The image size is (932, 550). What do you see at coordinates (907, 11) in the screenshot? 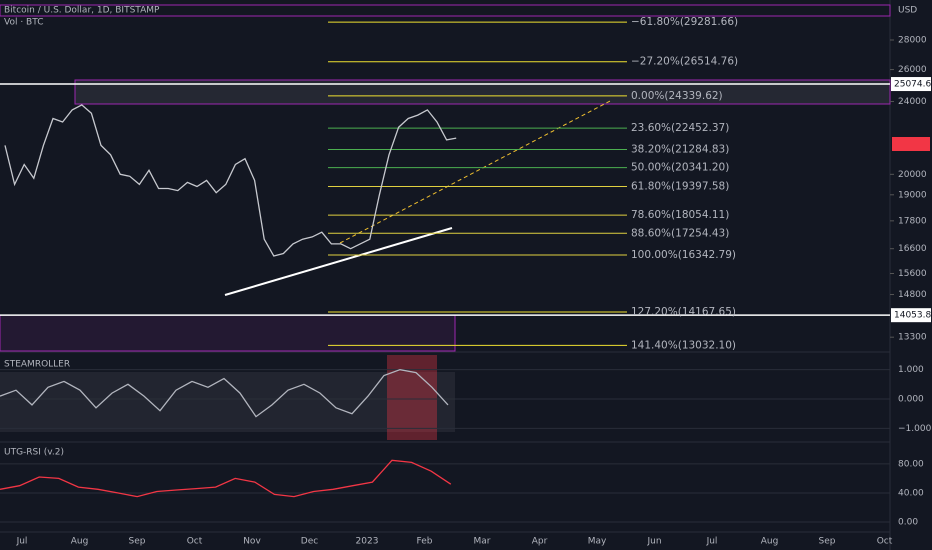
I see `currency: USD` at bounding box center [907, 11].